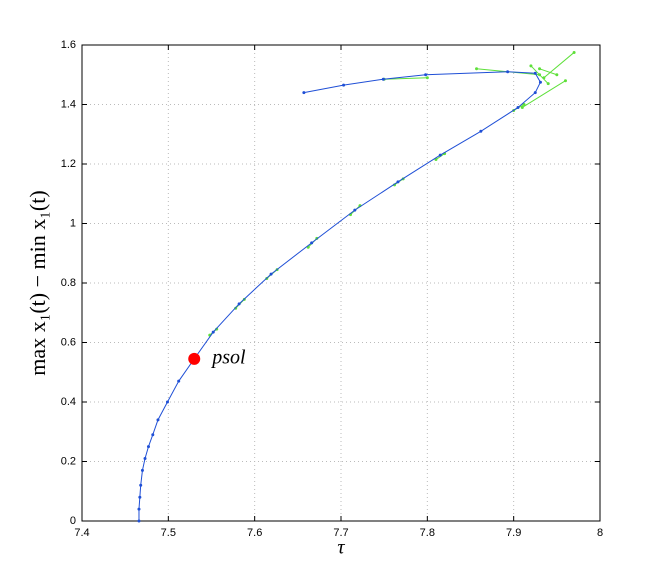  What do you see at coordinates (68, 461) in the screenshot?
I see `y-tick-label: 0.2` at bounding box center [68, 461].